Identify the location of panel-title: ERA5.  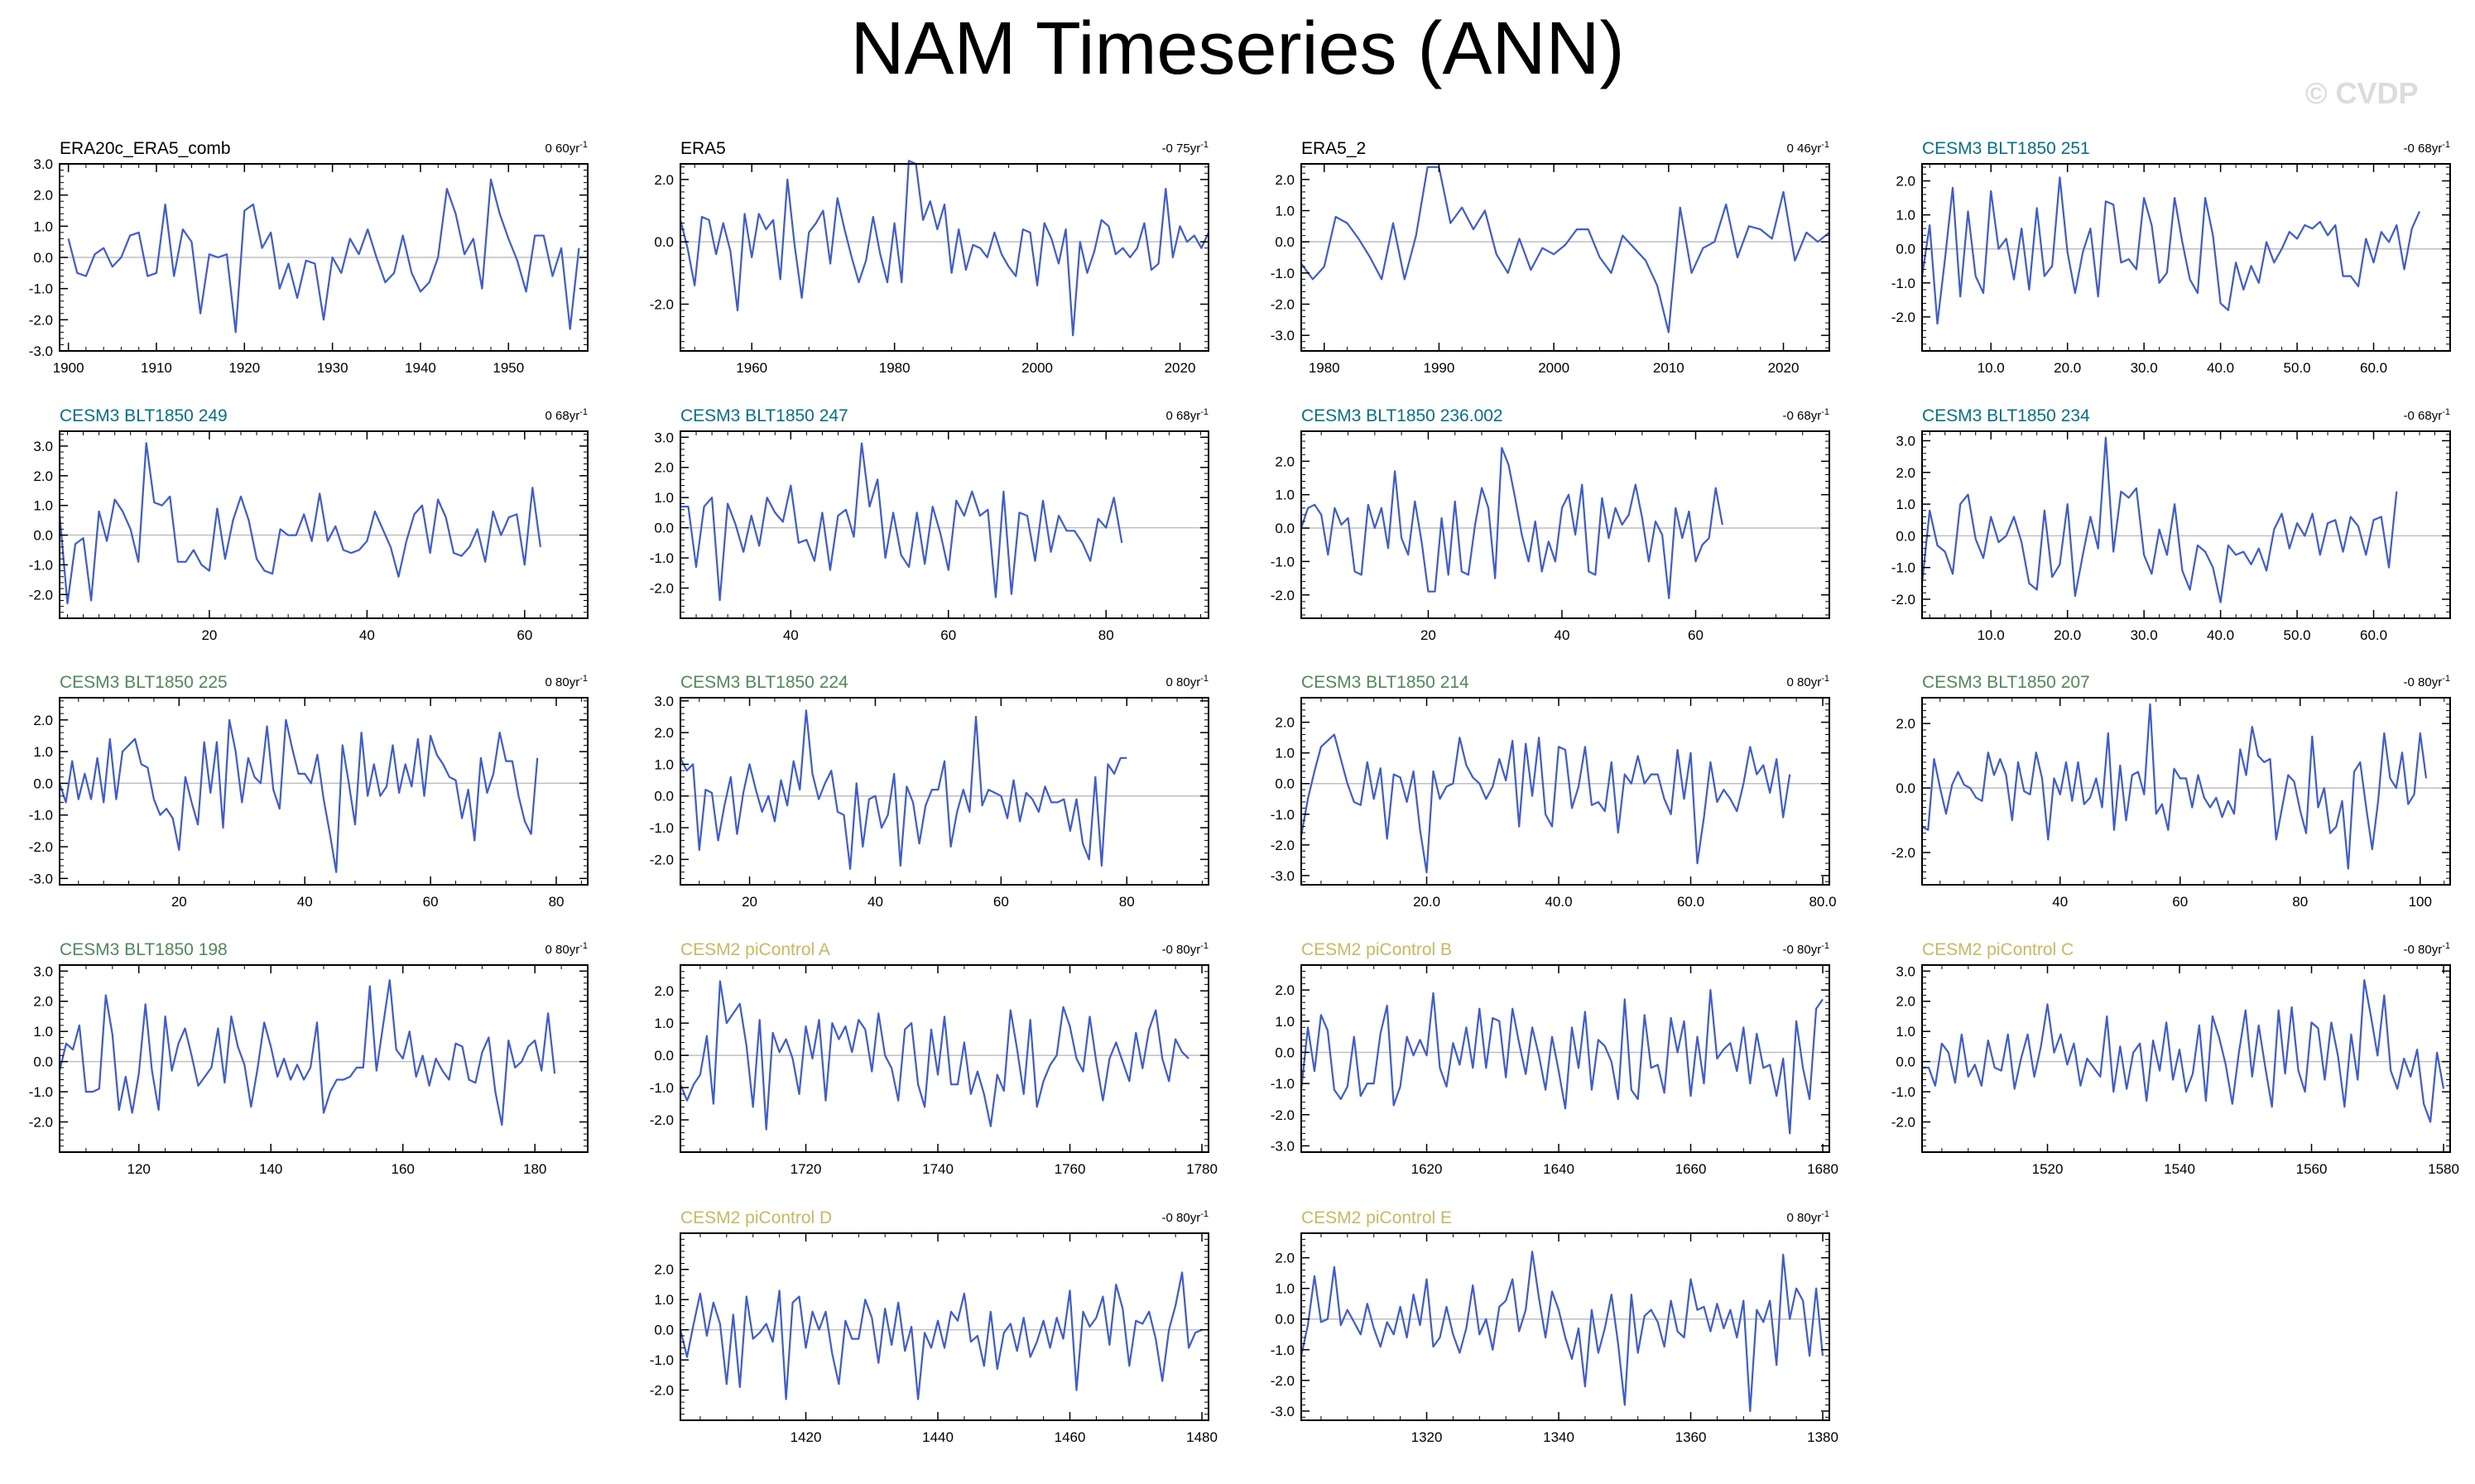
(703, 148).